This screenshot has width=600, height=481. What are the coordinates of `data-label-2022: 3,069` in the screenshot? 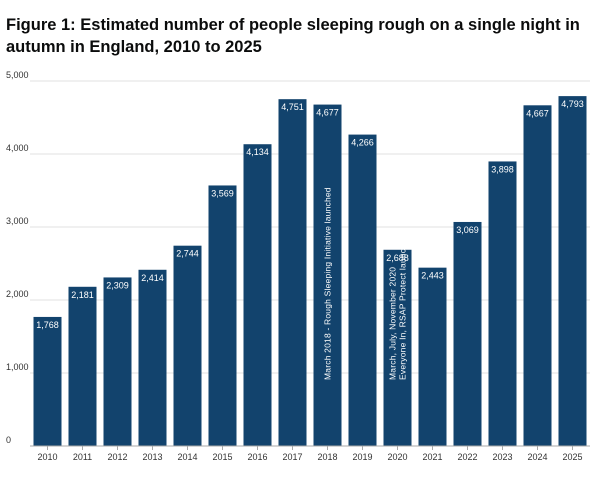 It's located at (467, 230).